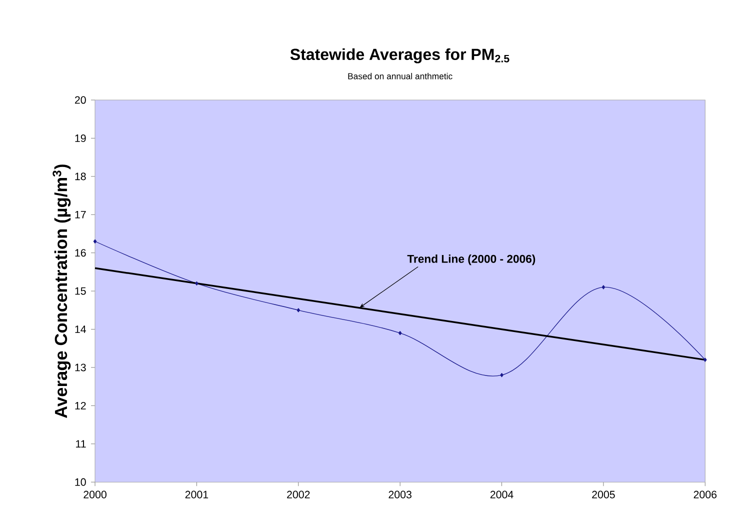 This screenshot has height=524, width=731. What do you see at coordinates (61, 291) in the screenshot?
I see `y-axis-title: Average Concentration (µg/m$^{3}$)` at bounding box center [61, 291].